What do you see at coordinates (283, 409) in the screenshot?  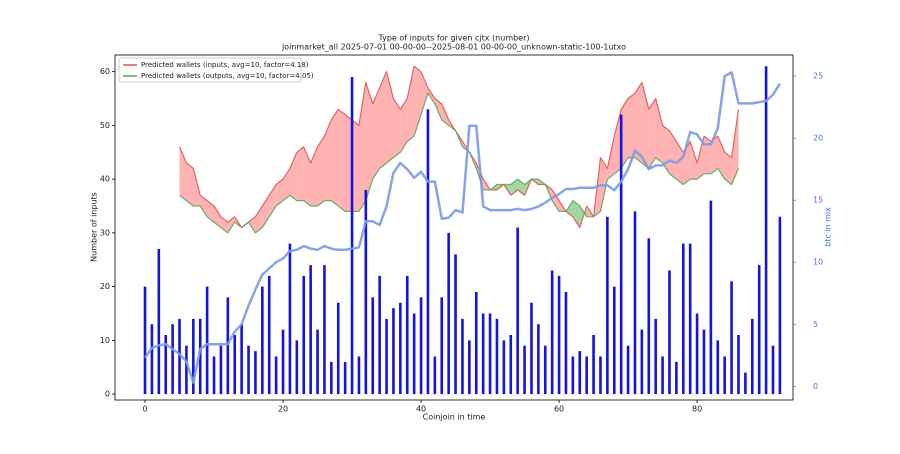 I see `x-tick-label: 20` at bounding box center [283, 409].